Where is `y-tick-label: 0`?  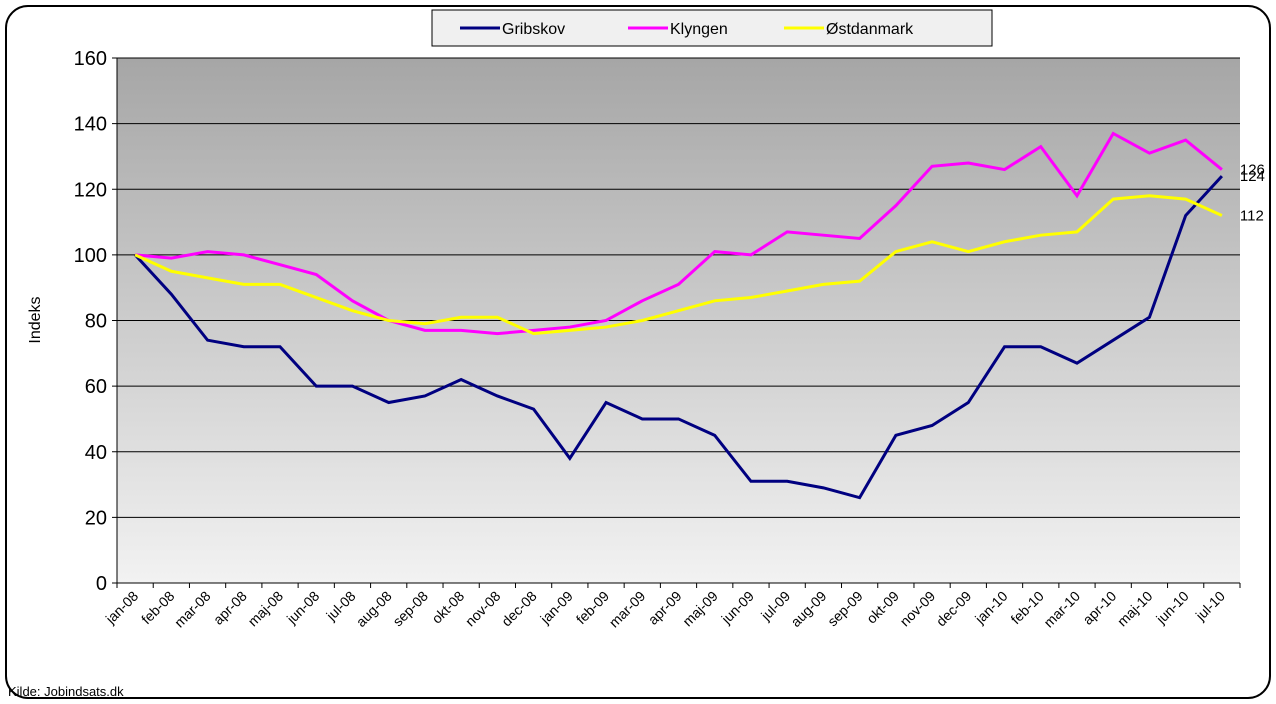 y-tick-label: 0 is located at coordinates (101, 584).